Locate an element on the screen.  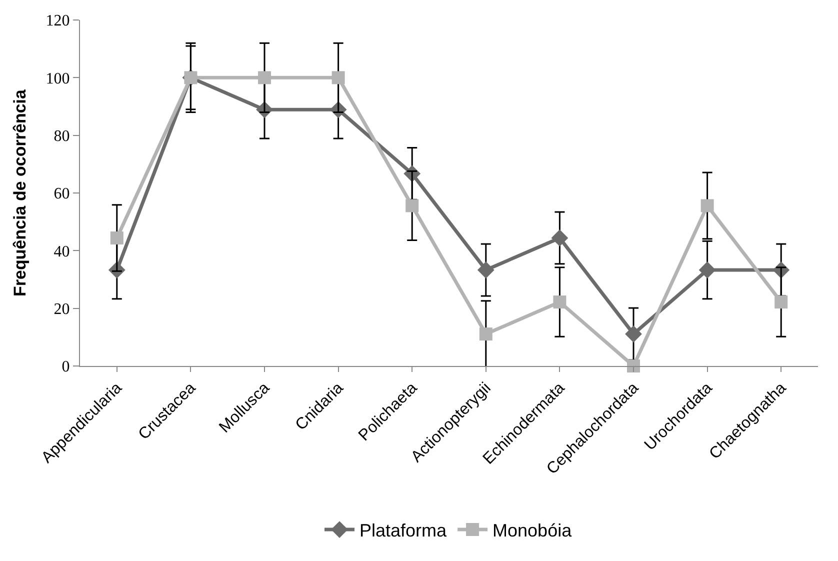
y-tick-label: 120 is located at coordinates (58, 21).